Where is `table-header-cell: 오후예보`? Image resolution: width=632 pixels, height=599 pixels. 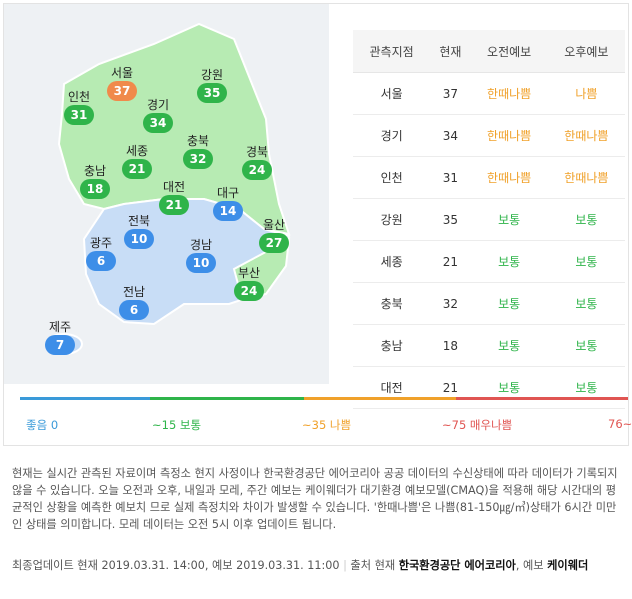
table-header-cell: 오후예보 is located at coordinates (586, 51).